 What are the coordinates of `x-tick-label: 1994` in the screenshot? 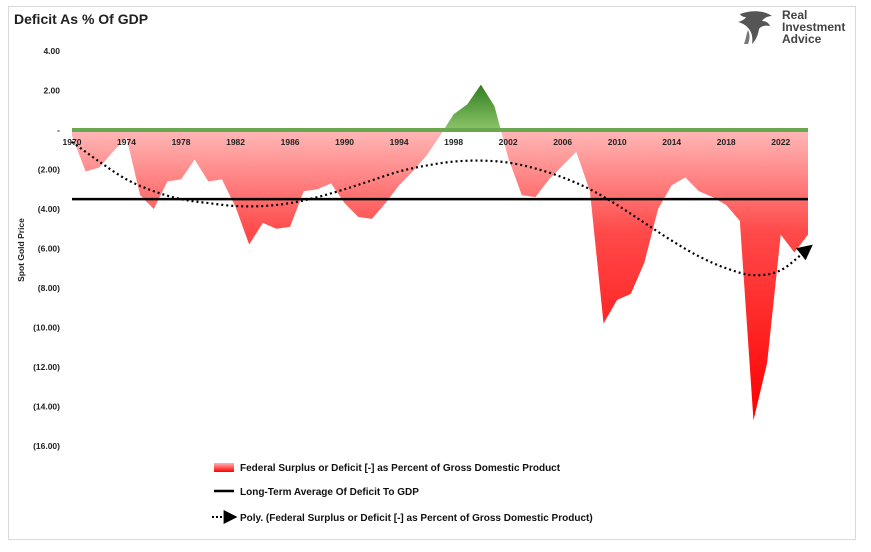 It's located at (399, 142).